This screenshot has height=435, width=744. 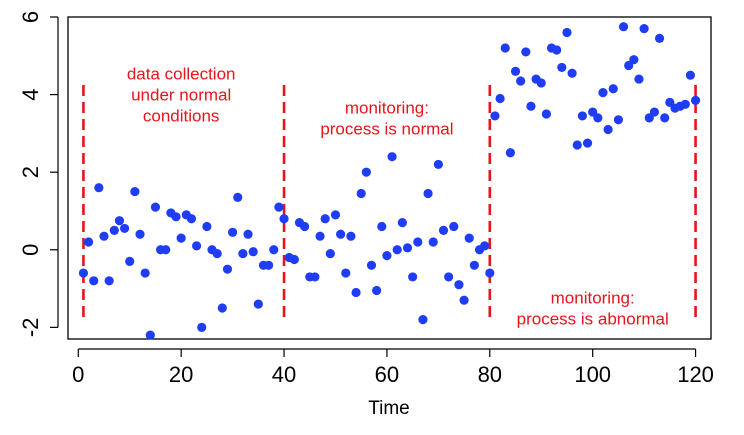 What do you see at coordinates (387, 374) in the screenshot?
I see `x-tick-label: 60` at bounding box center [387, 374].